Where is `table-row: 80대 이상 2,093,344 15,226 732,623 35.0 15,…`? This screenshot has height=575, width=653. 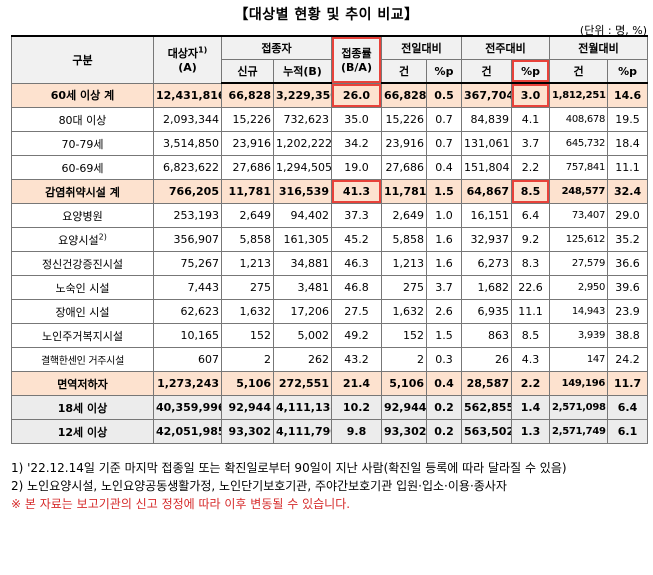 table-row: 80대 이상 2,093,344 15,226 732,623 35.0 15,… is located at coordinates (330, 119).